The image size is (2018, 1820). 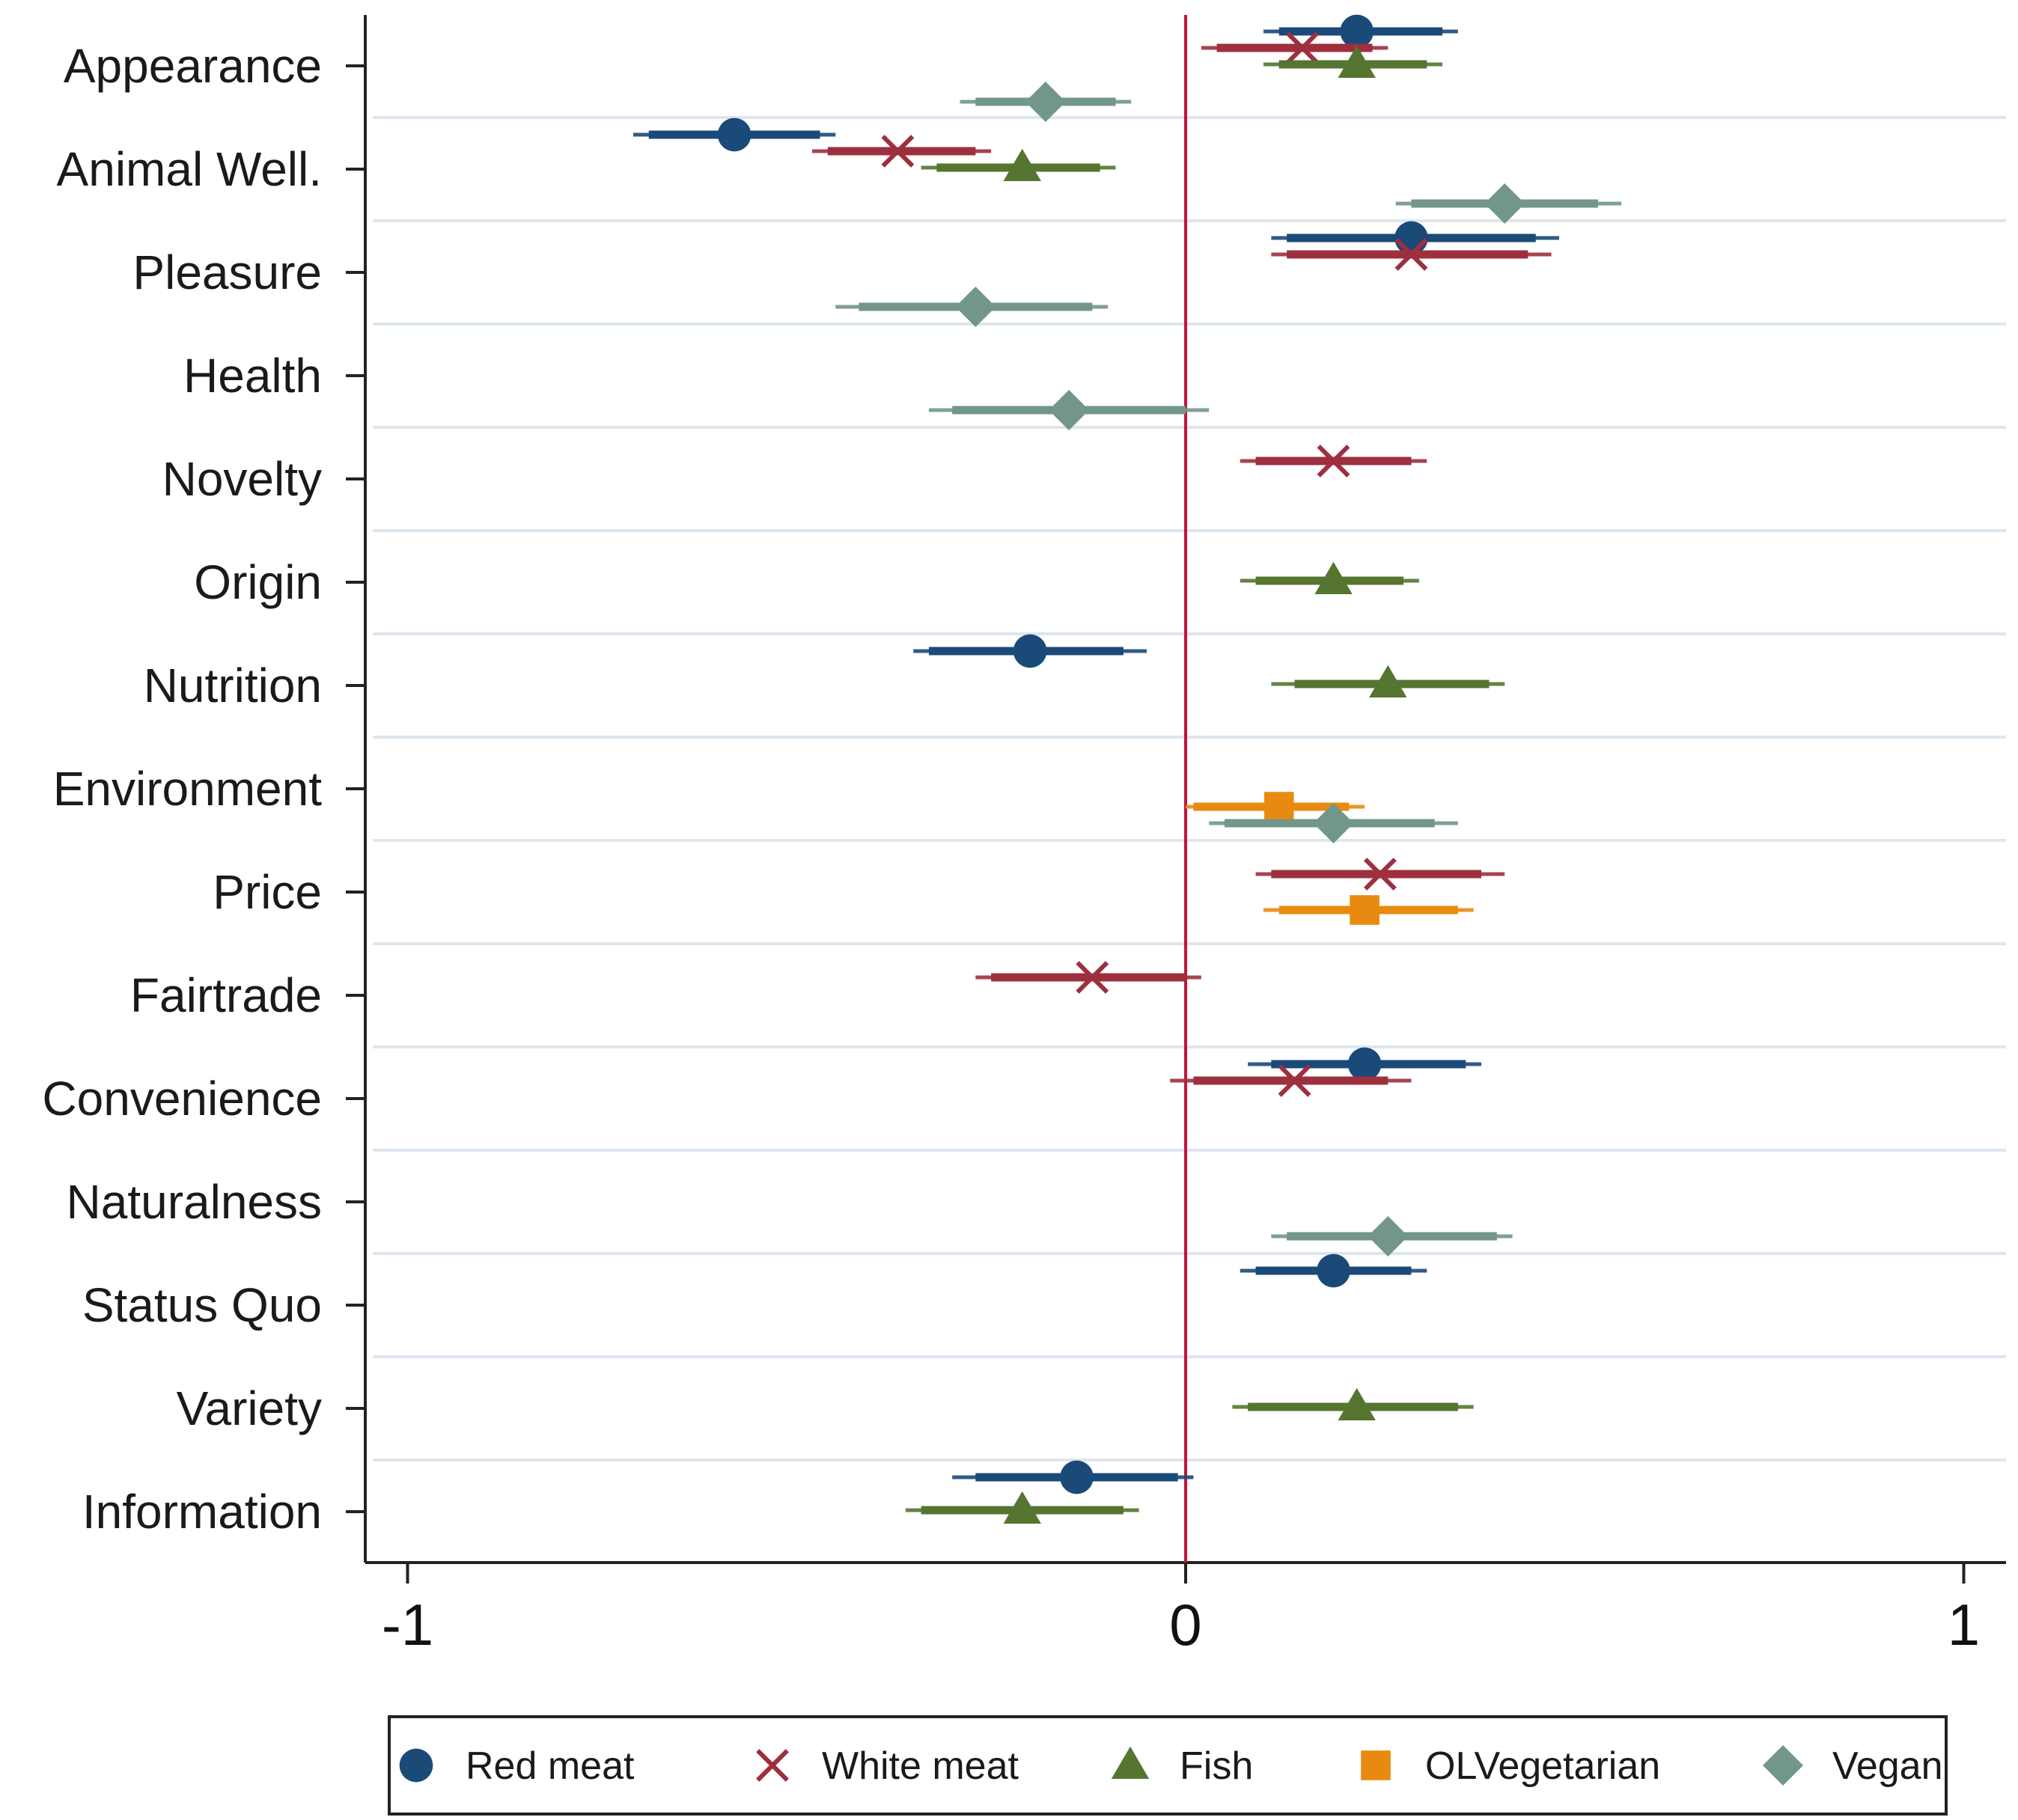 What do you see at coordinates (408, 1625) in the screenshot?
I see `x-tick-label: -1` at bounding box center [408, 1625].